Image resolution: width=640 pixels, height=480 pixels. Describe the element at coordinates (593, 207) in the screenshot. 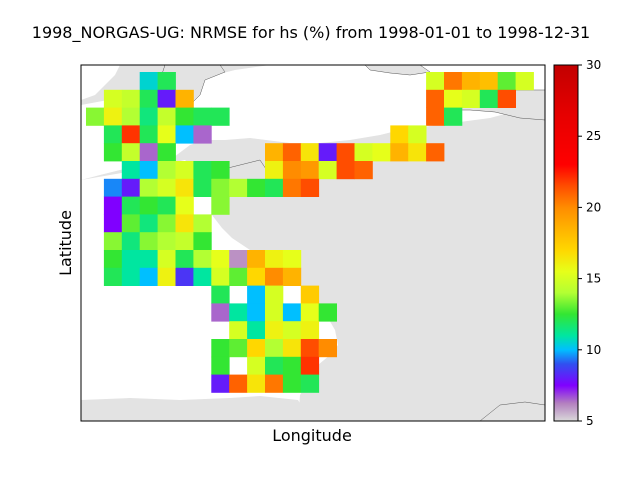

I see `colorbar-tick-label: 20` at that location.